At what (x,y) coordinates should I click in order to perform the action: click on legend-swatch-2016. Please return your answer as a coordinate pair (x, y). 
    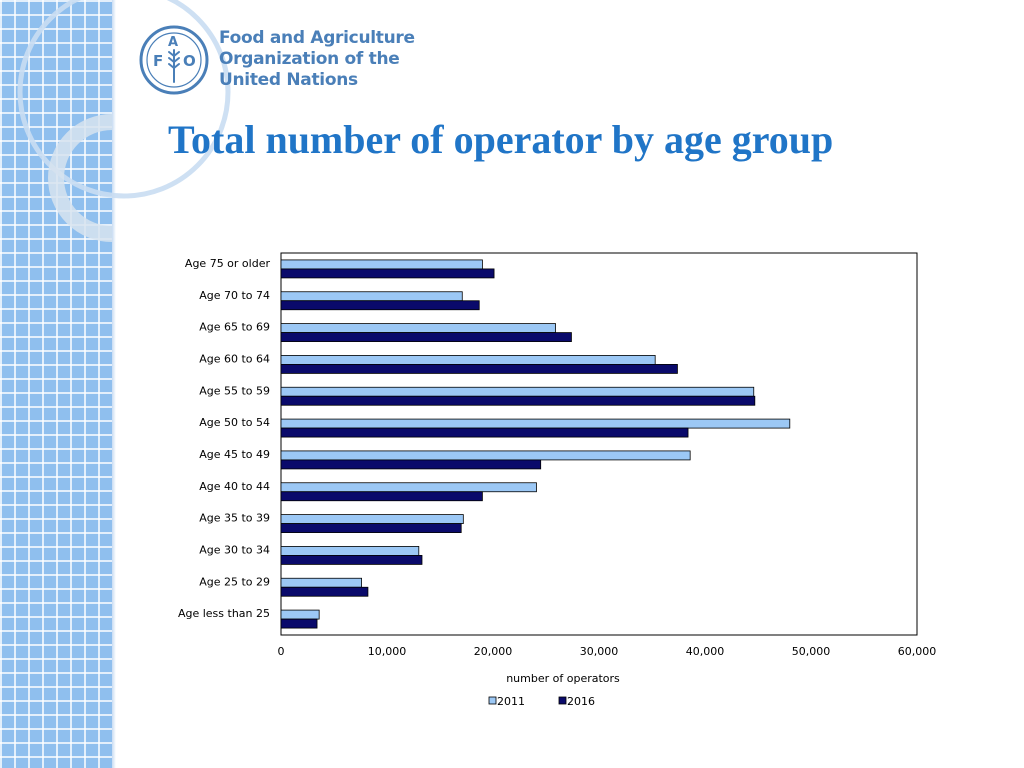
    Looking at the image, I should click on (562, 700).